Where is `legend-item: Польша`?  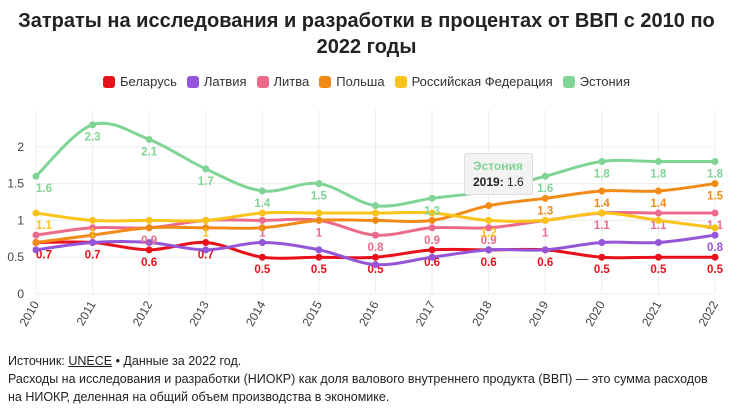 legend-item: Польша is located at coordinates (352, 81).